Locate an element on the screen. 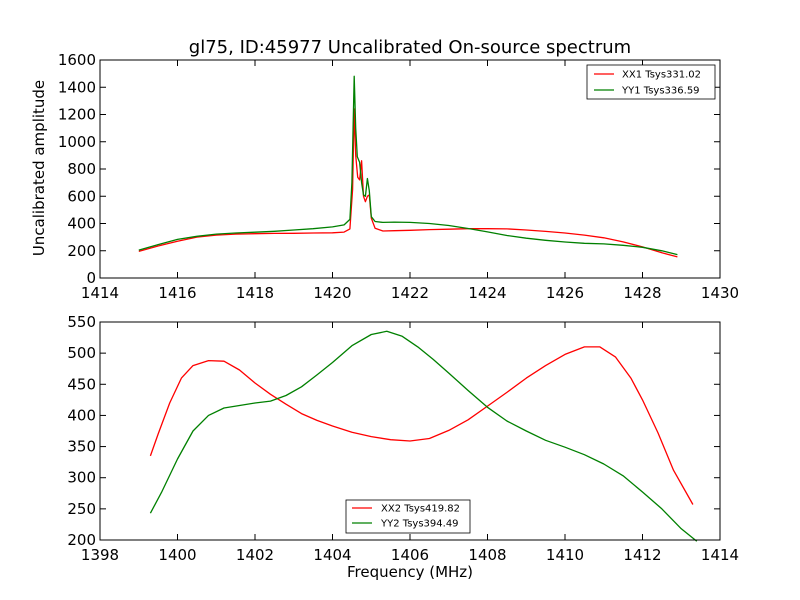 Image resolution: width=800 pixels, height=600 pixels. legend-box-bottom is located at coordinates (408, 516).